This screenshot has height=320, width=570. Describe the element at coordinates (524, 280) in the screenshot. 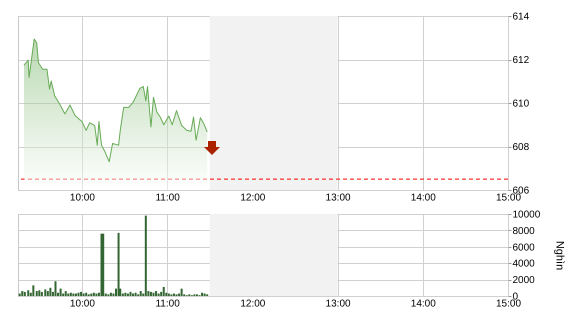

I see `y-tick-label: 2000` at that location.